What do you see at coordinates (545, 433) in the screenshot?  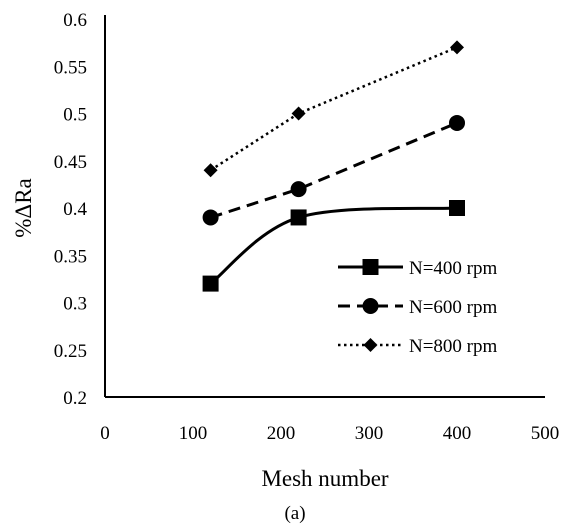 I see `x-tick-label: 500` at bounding box center [545, 433].